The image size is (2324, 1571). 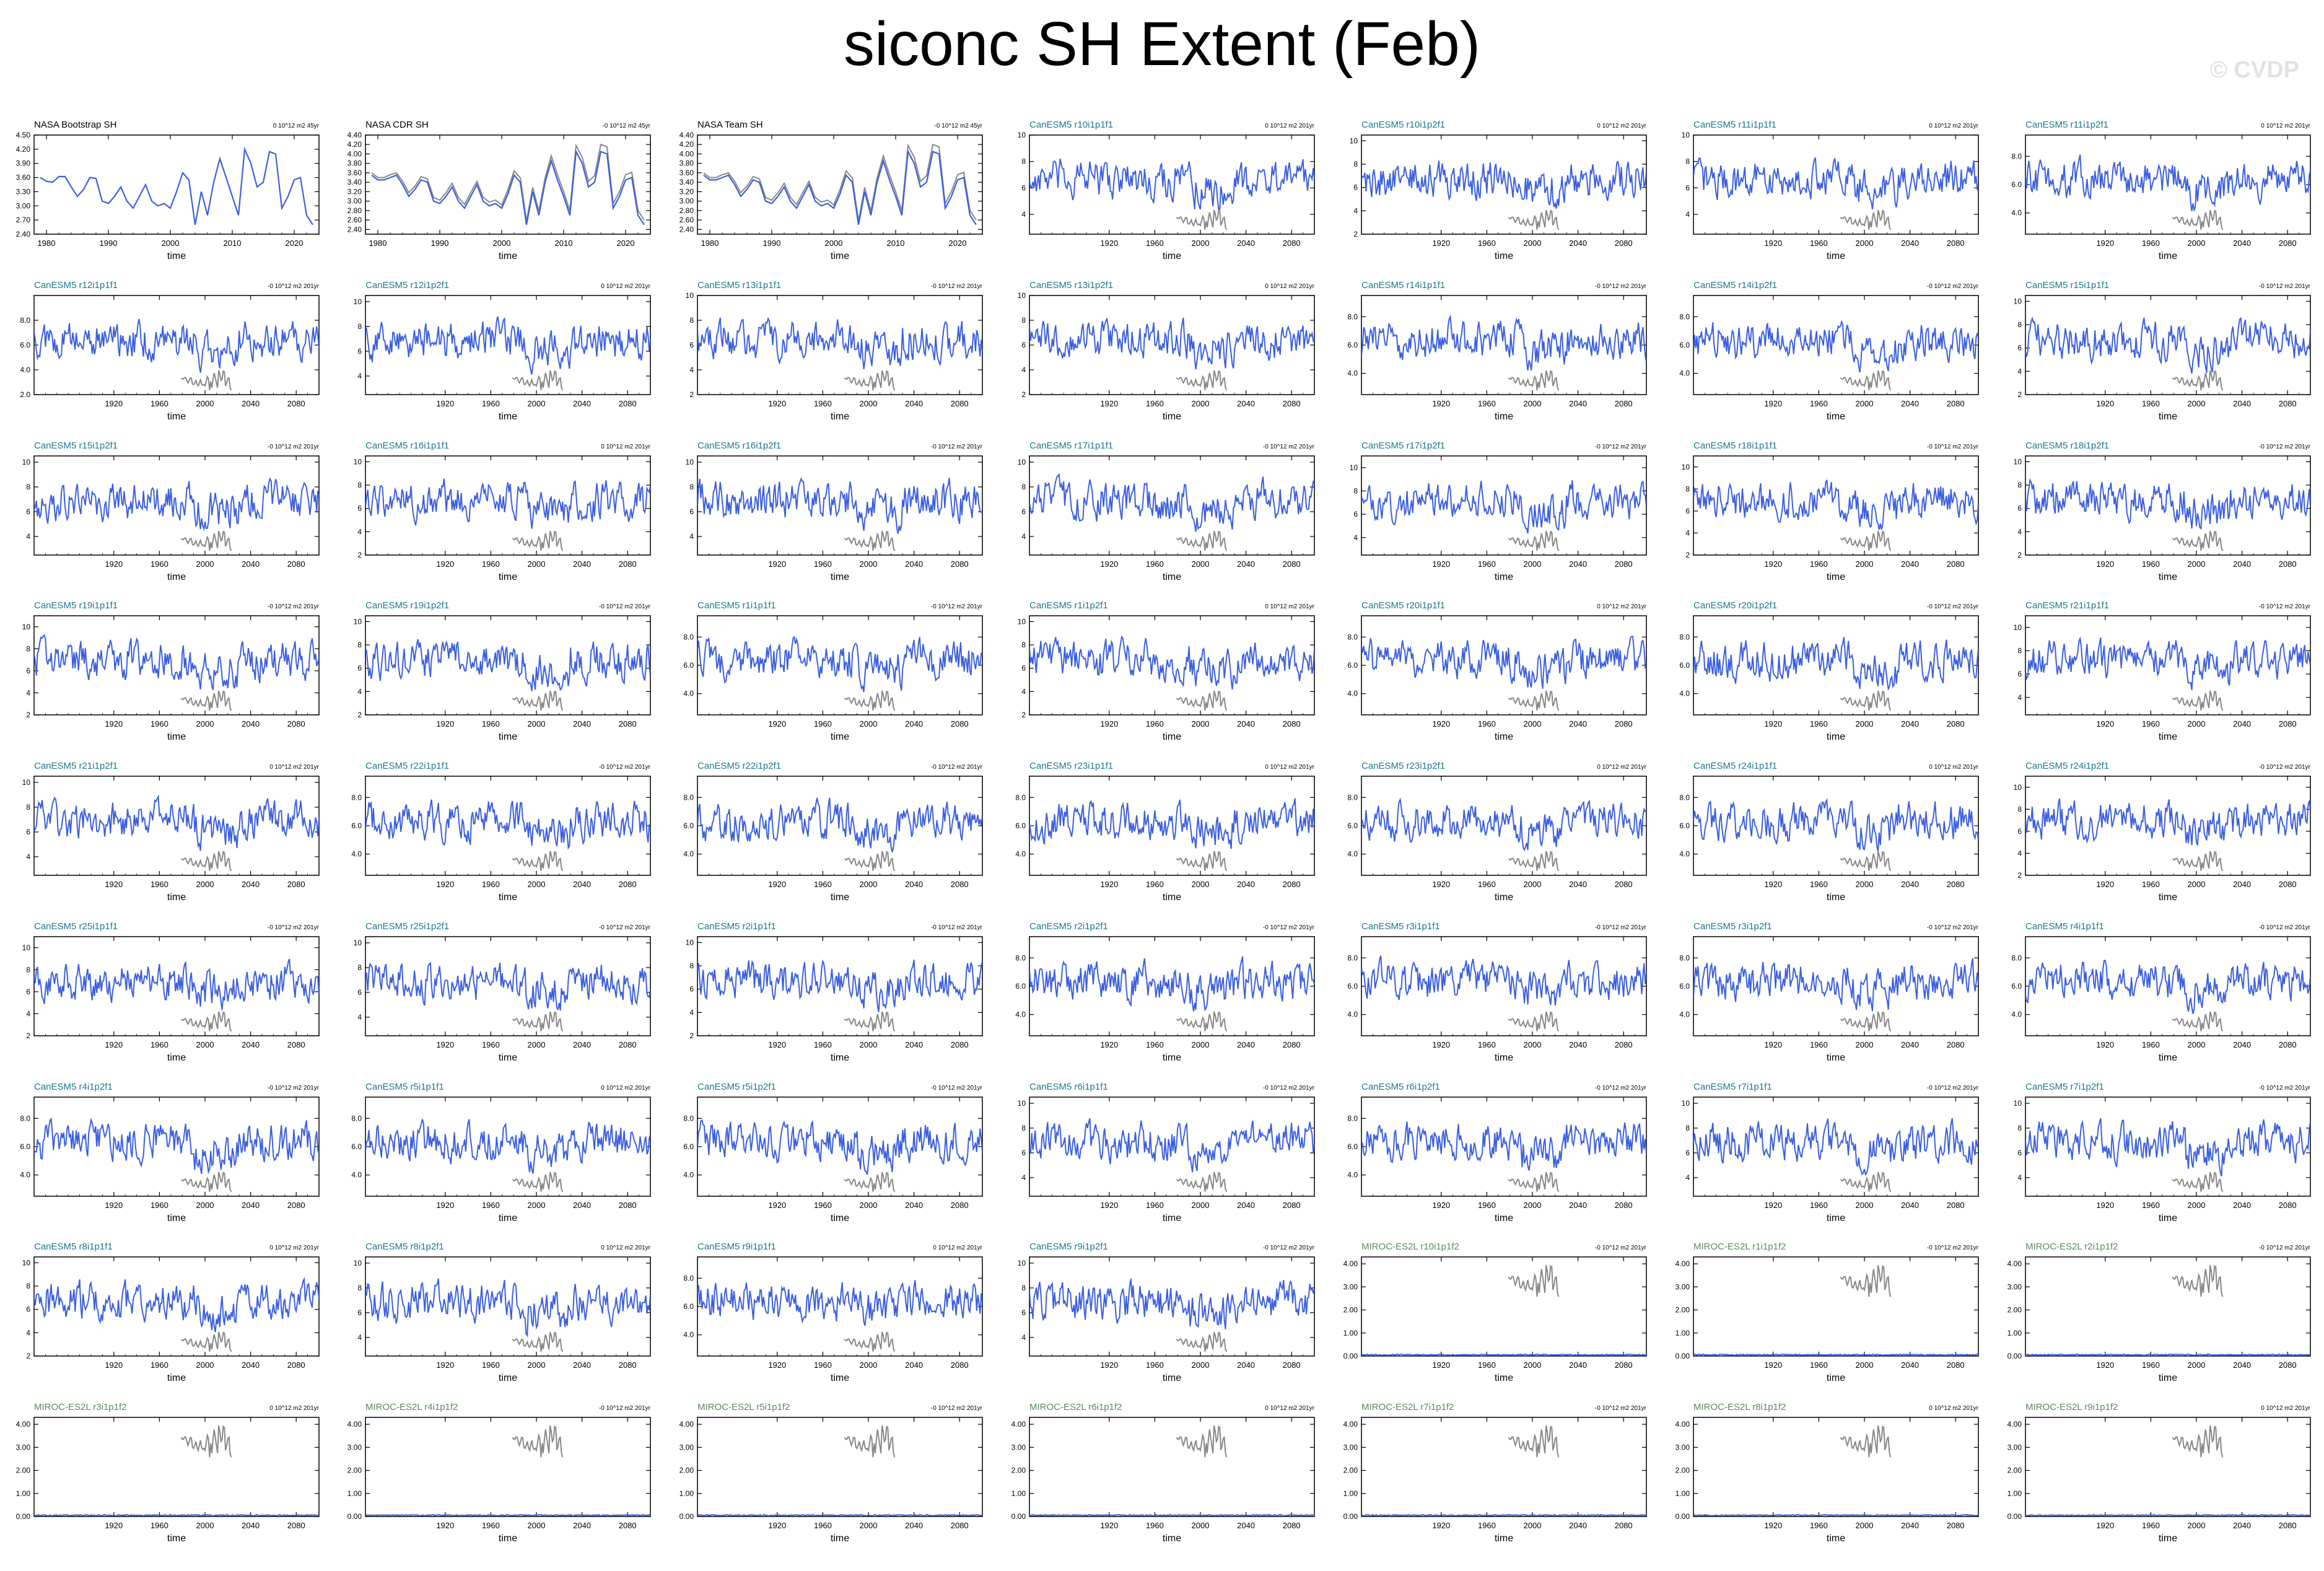 What do you see at coordinates (688, 1118) in the screenshot?
I see `y-tick-label: 8.0` at bounding box center [688, 1118].